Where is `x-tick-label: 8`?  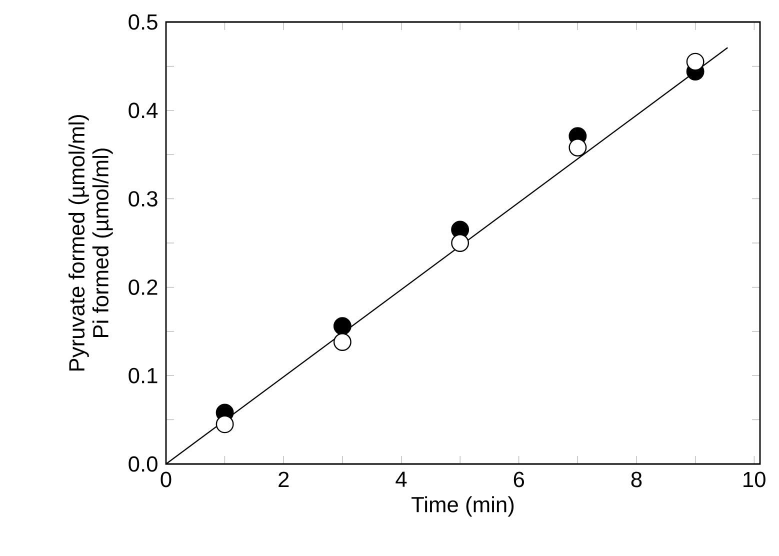 x-tick-label: 8 is located at coordinates (636, 480).